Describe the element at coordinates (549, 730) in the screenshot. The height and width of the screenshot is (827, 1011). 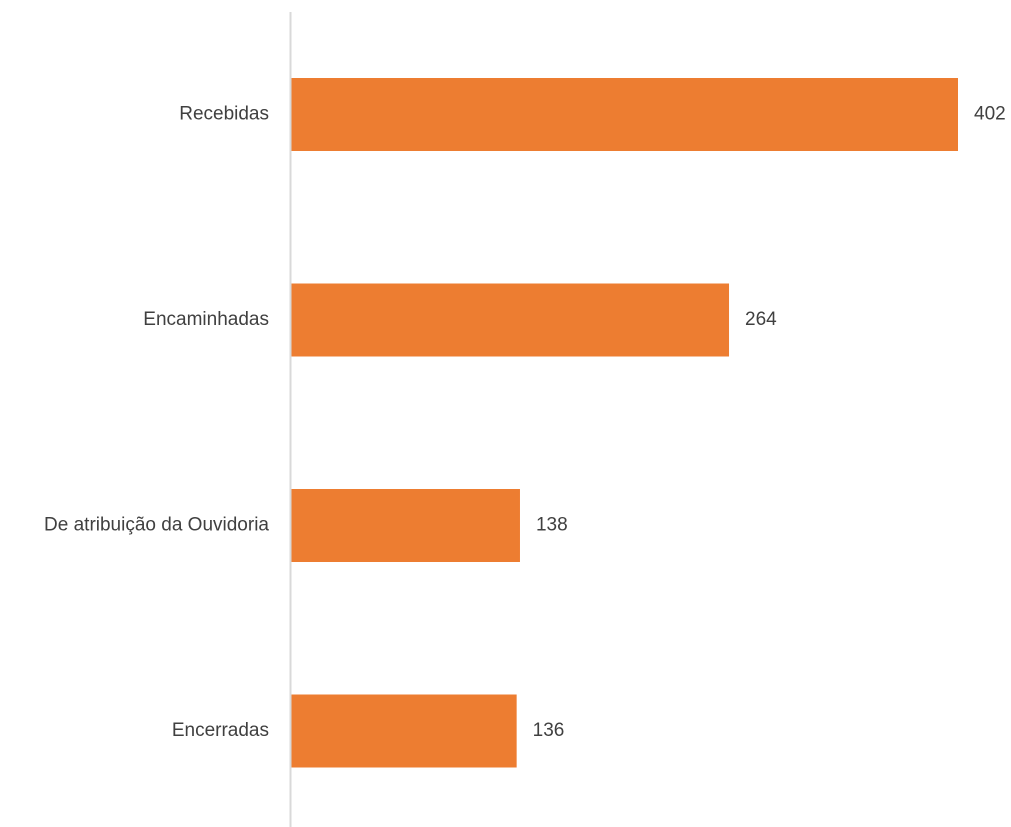
I see `data-label-3: 136` at that location.